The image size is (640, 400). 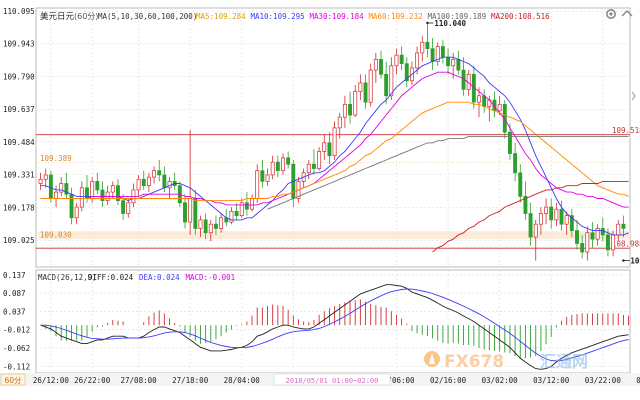 What do you see at coordinates (564, 361) in the screenshot?
I see `watermark-text-cn: 汇通网` at bounding box center [564, 361].